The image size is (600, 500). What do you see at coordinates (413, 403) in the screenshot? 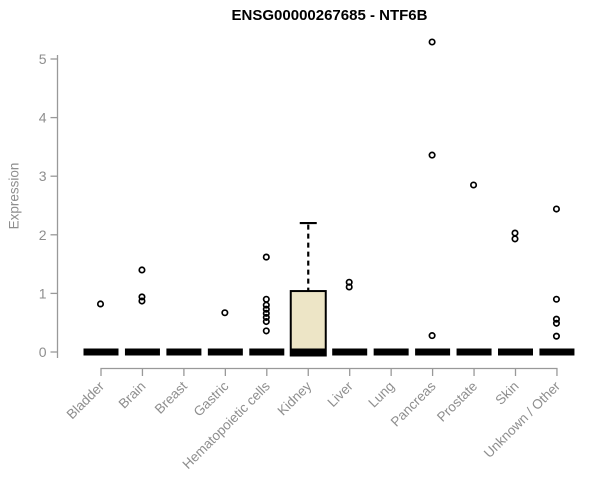
I see `category-label: Pancreas` at bounding box center [413, 403].